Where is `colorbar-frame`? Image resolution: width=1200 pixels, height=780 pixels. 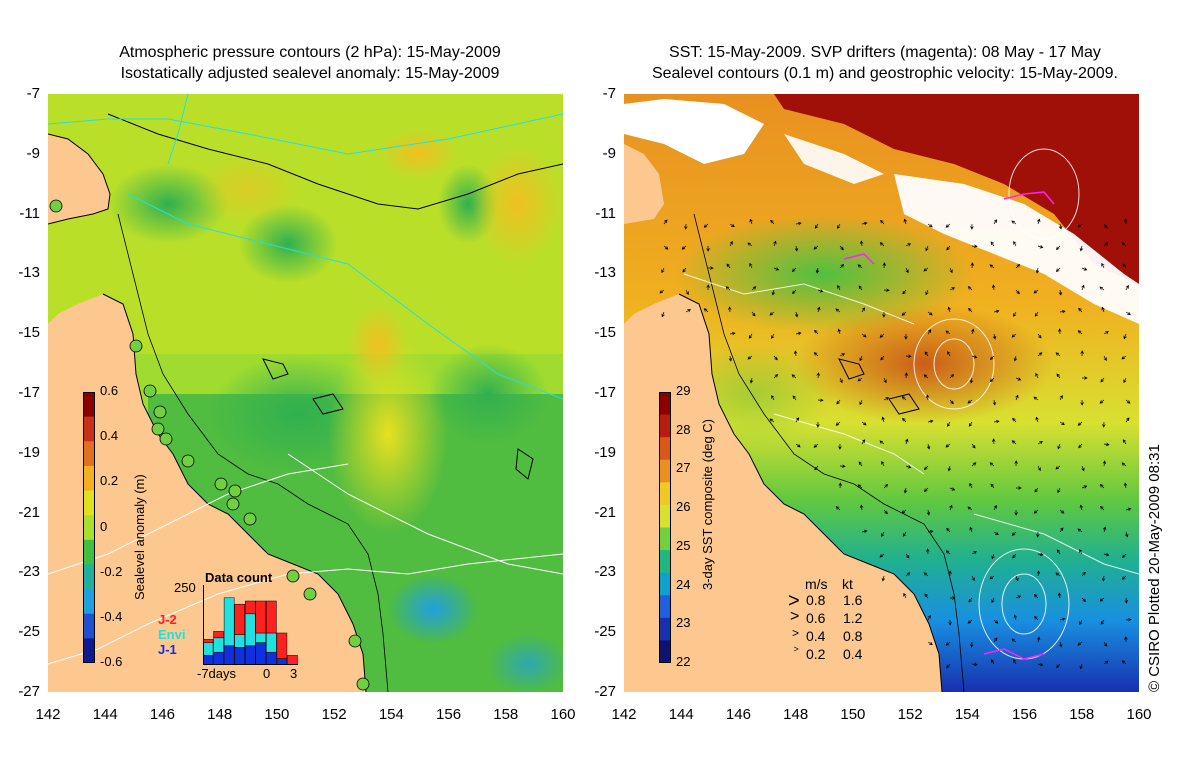 colorbar-frame is located at coordinates (665, 527).